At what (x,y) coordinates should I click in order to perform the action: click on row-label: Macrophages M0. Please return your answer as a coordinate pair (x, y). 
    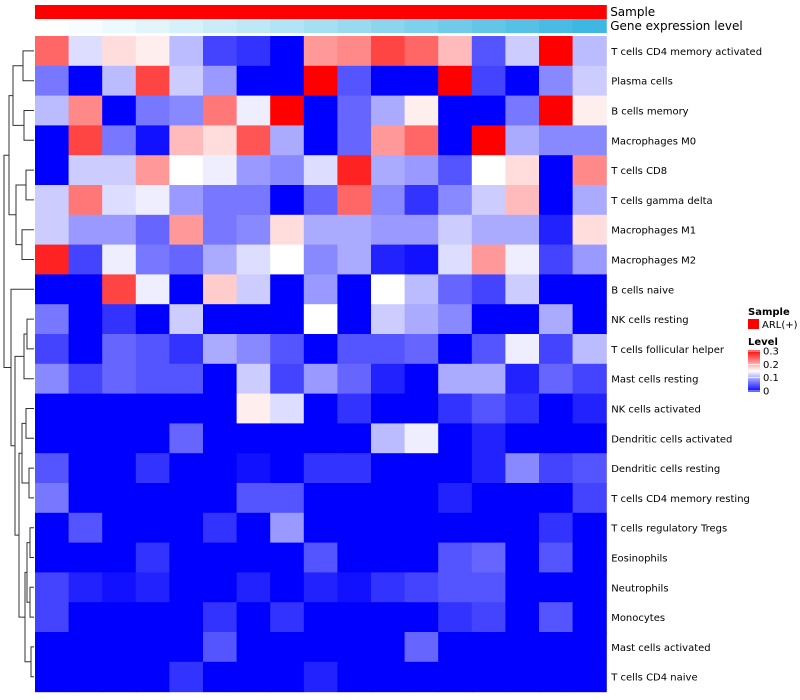
    Looking at the image, I should click on (653, 141).